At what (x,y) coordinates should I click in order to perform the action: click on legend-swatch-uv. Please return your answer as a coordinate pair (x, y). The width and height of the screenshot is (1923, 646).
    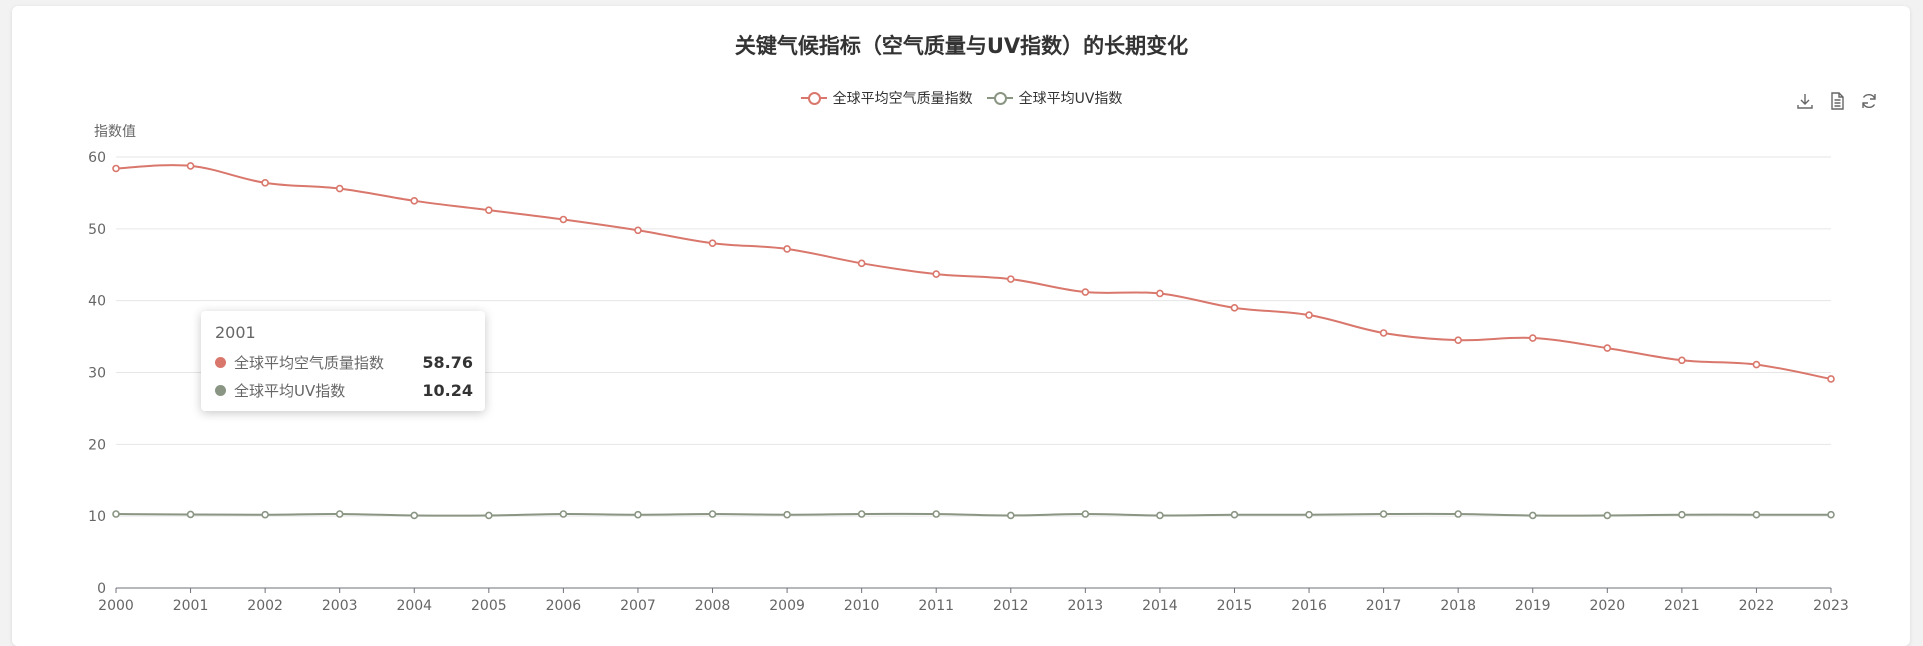
    Looking at the image, I should click on (999, 98).